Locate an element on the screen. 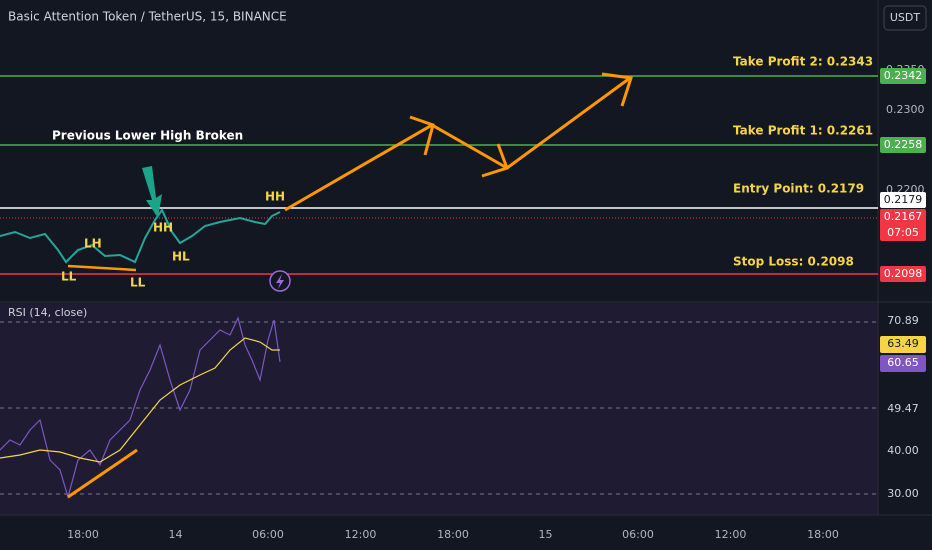 This screenshot has width=932, height=550. swing-label: HL is located at coordinates (181, 257).